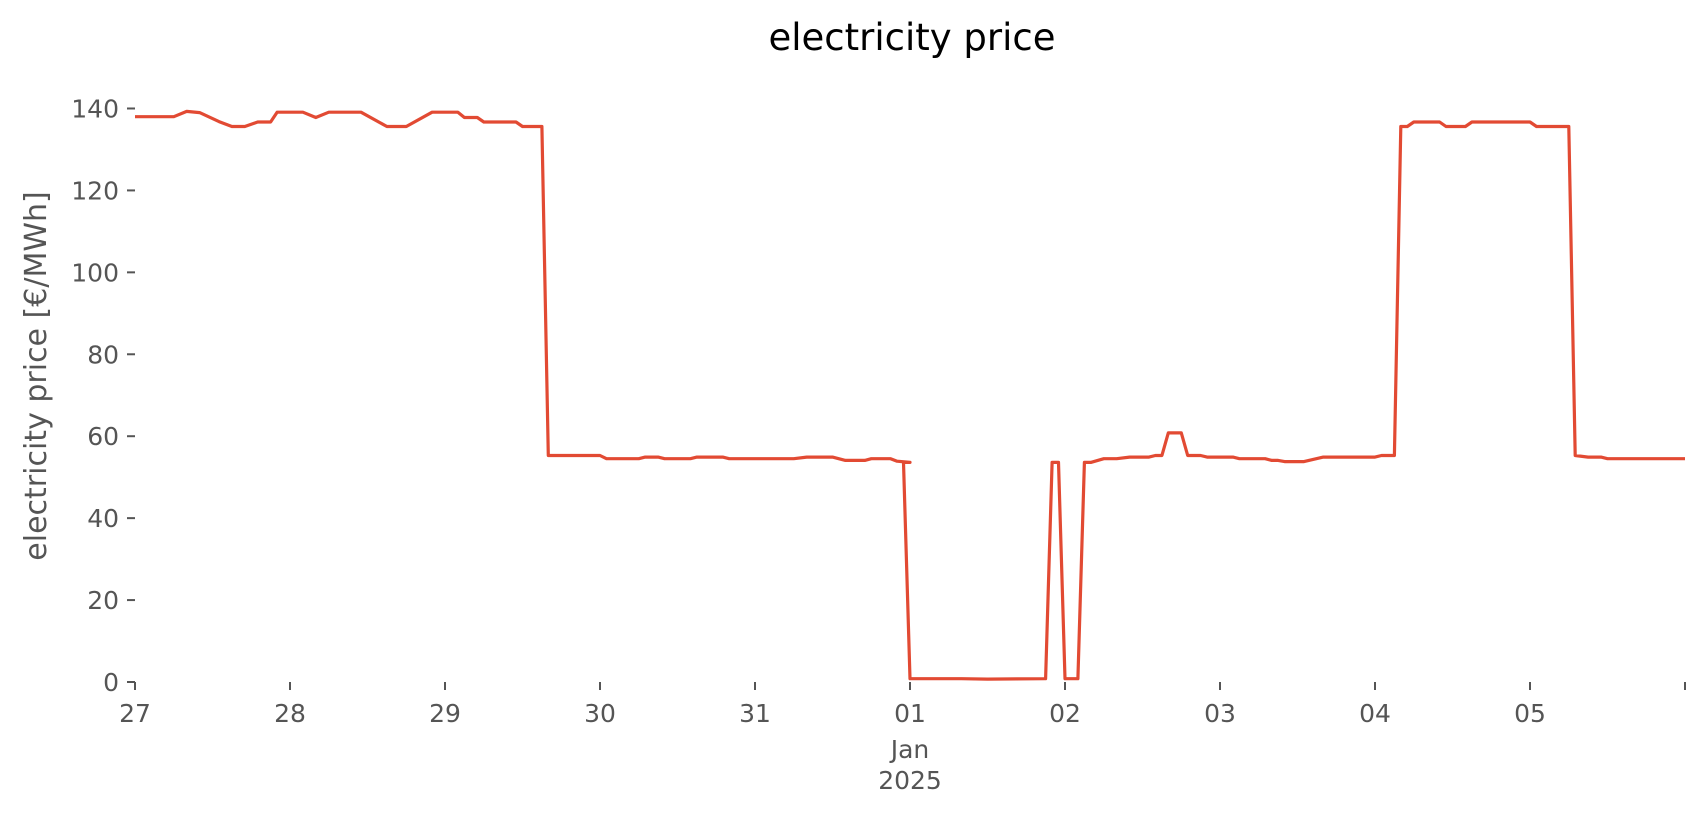  I want to click on x-axis: 27 28 29 30 31 01 02 03 04 05, so click(902, 705).